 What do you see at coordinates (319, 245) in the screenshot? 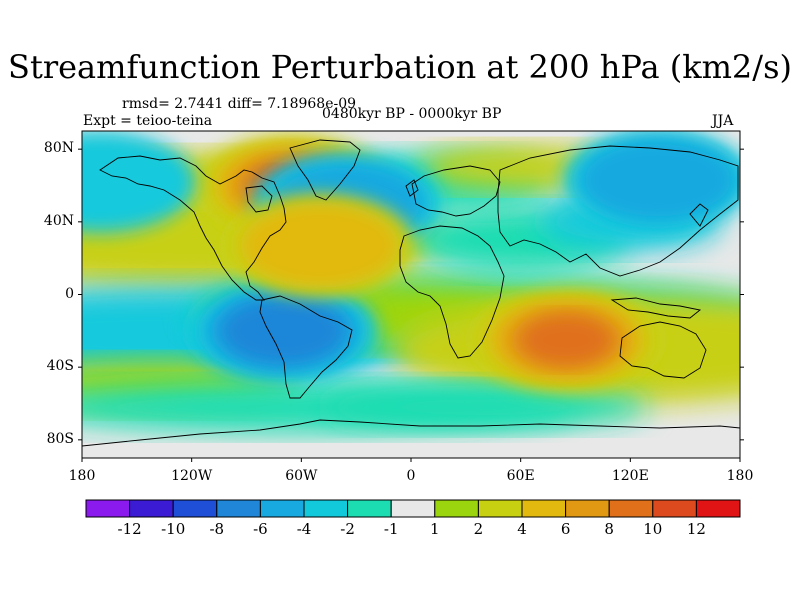
I see `subtropical-atlantic-high-contour` at bounding box center [319, 245].